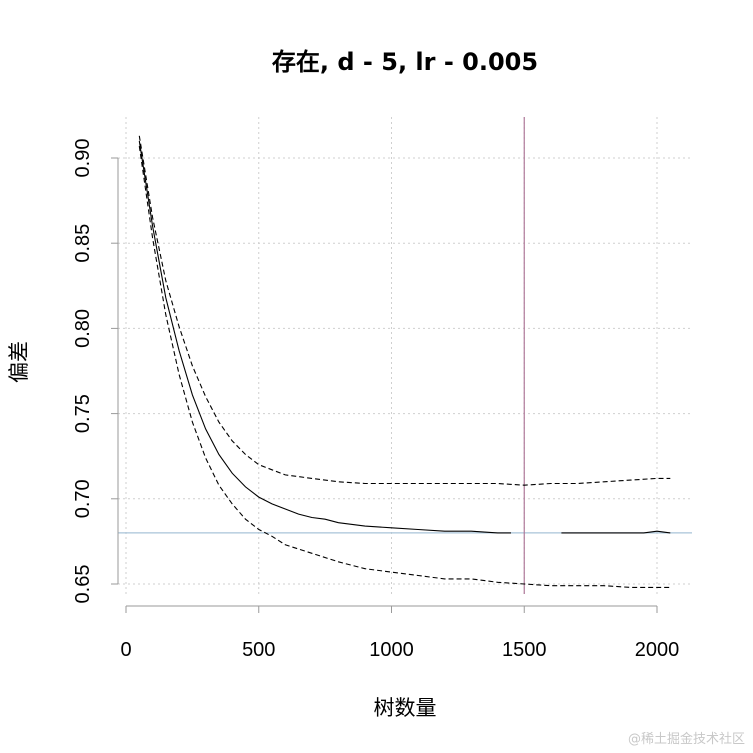  What do you see at coordinates (83, 413) in the screenshot?
I see `y-tick-label: 0.75` at bounding box center [83, 413].